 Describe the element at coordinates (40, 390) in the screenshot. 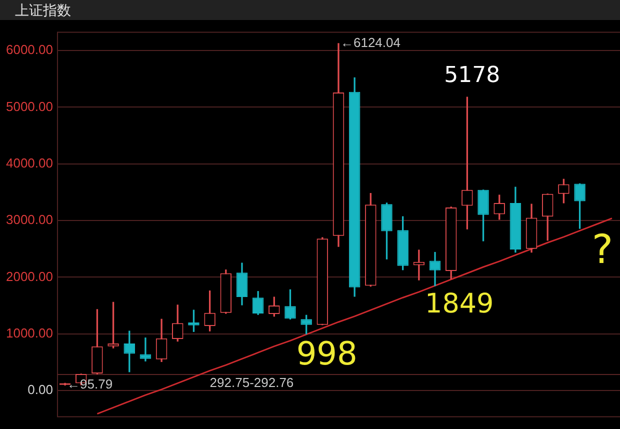

I see `y-tick-label: 0.00` at that location.